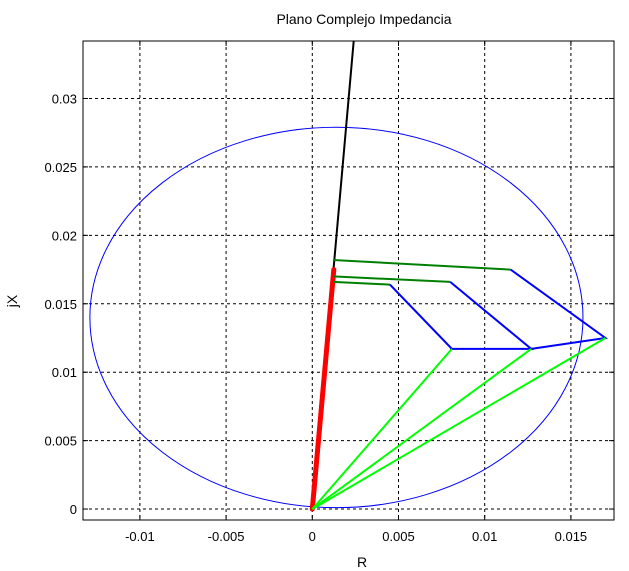 The width and height of the screenshot is (629, 571). What do you see at coordinates (398, 536) in the screenshot?
I see `x-tick-label: 0.005` at bounding box center [398, 536].